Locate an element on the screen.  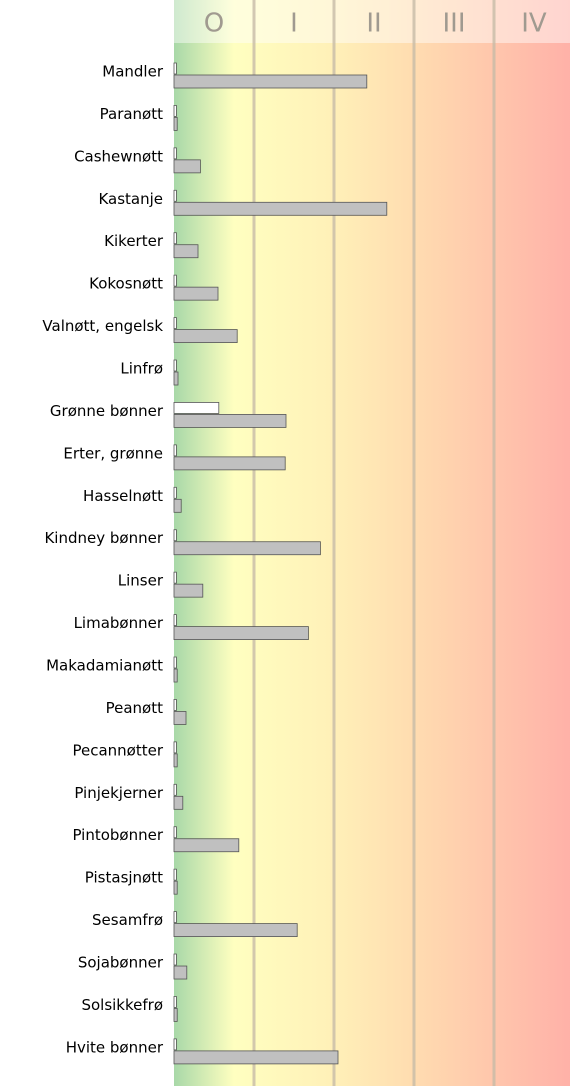
category-label: Sesamfrø is located at coordinates (127, 920).